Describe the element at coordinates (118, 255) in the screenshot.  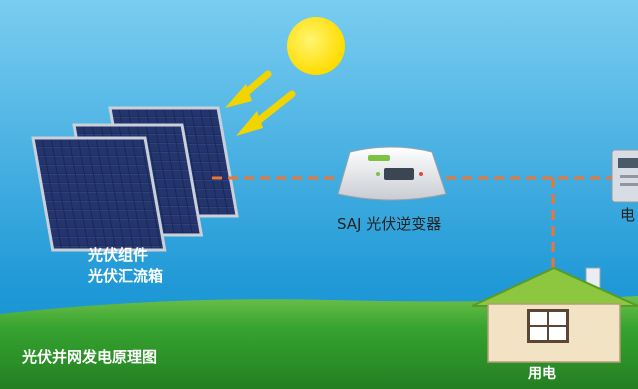
I see `pv-array-label-line1: 光伏组件` at that location.